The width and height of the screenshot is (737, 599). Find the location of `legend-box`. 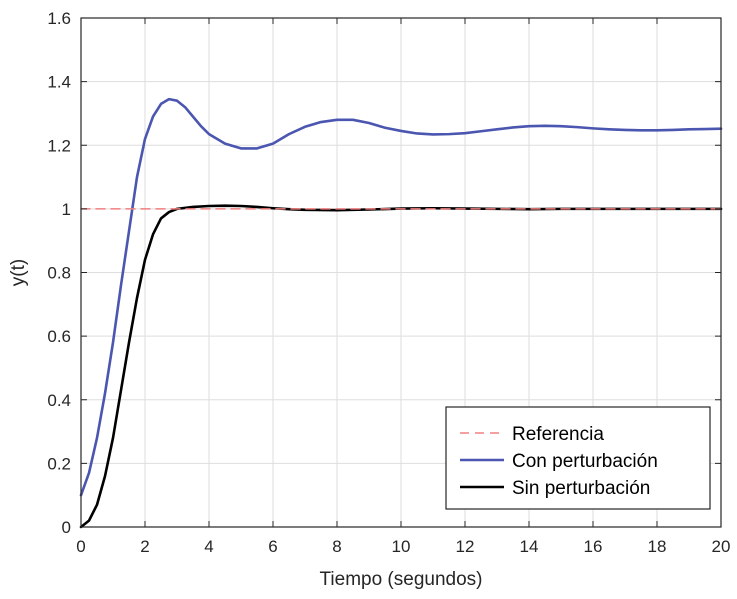

legend-box is located at coordinates (578, 458).